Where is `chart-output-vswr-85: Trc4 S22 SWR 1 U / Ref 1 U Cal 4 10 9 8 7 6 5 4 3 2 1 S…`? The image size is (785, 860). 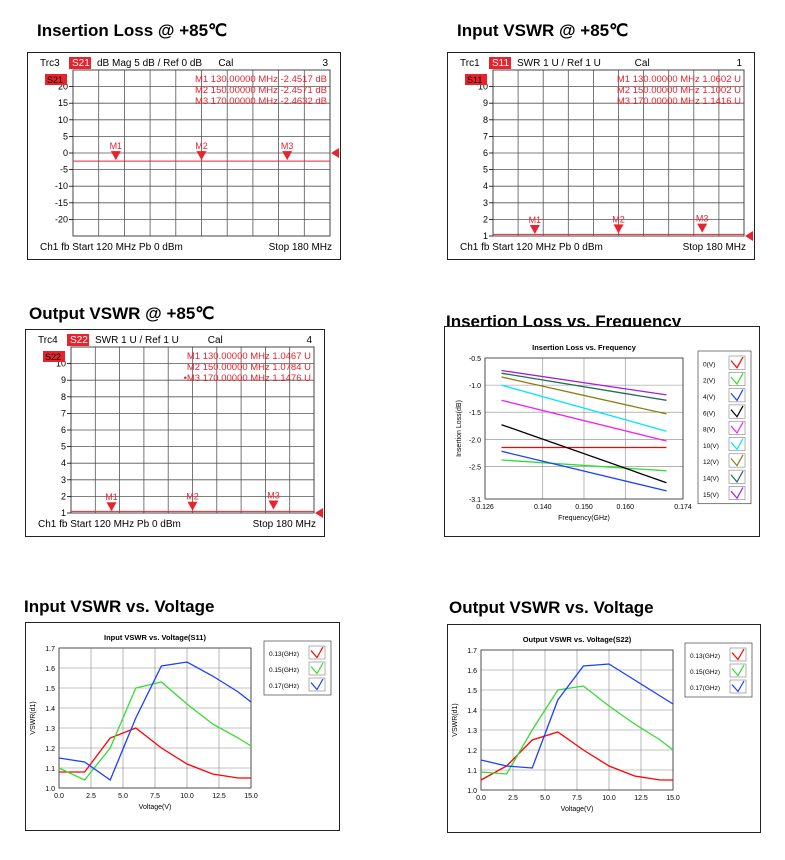
chart-output-vswr-85: Trc4 S22 SWR 1 U / Ref 1 U Cal 4 10 9 8 7 6 5 4 3 2 1 S… is located at coordinates (180, 432).